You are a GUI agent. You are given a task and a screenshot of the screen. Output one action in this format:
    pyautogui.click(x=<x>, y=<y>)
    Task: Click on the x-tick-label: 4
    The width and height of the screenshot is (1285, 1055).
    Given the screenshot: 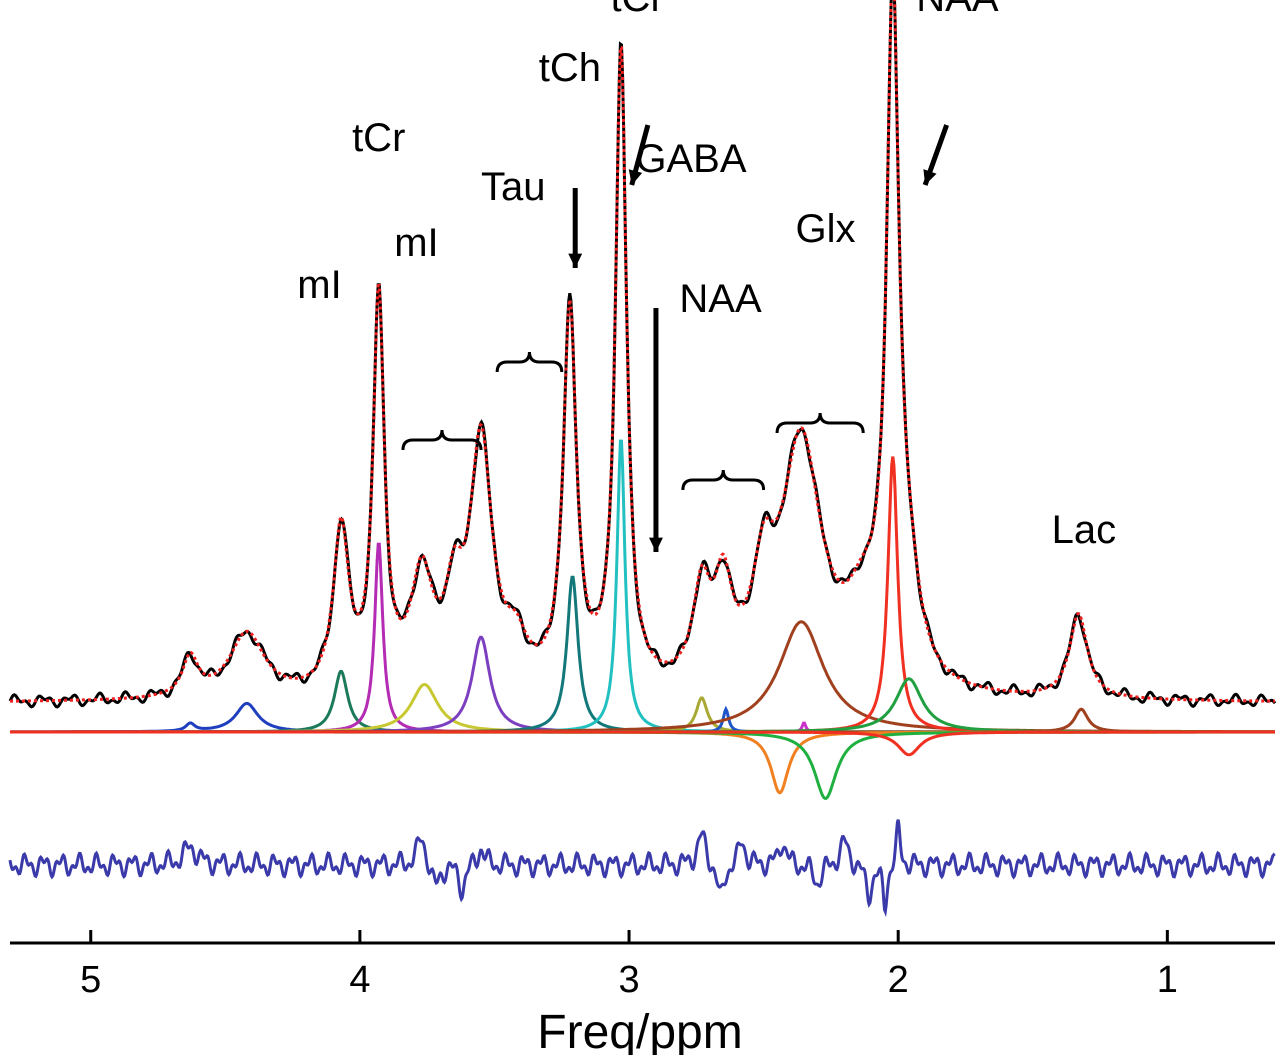 What is the action you would take?
    pyautogui.click(x=359, y=980)
    